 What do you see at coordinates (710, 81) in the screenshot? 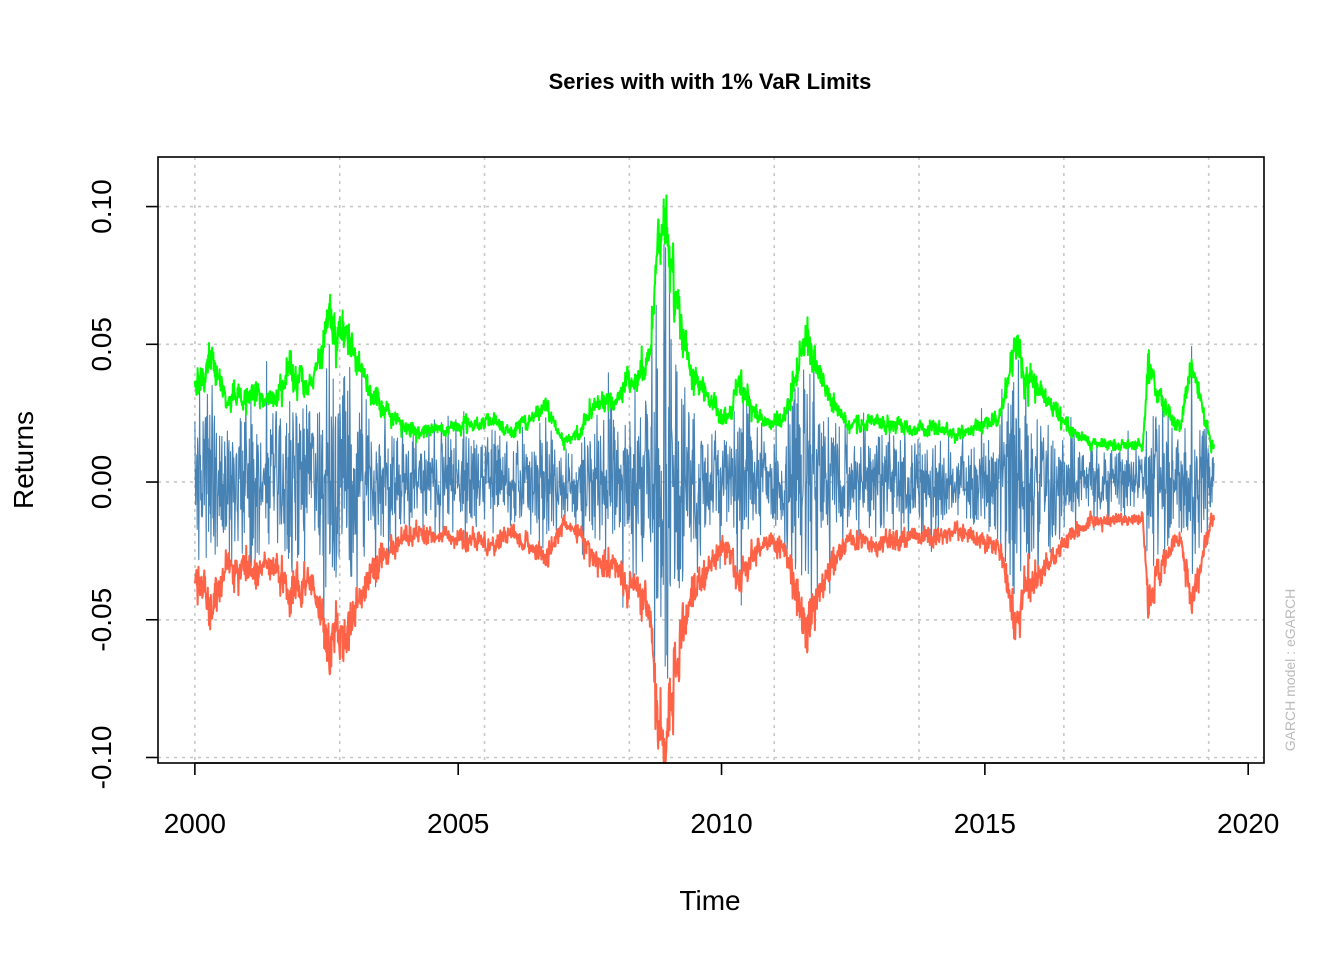
I see `chart-title: Series with with 1% VaR Limits` at bounding box center [710, 81].